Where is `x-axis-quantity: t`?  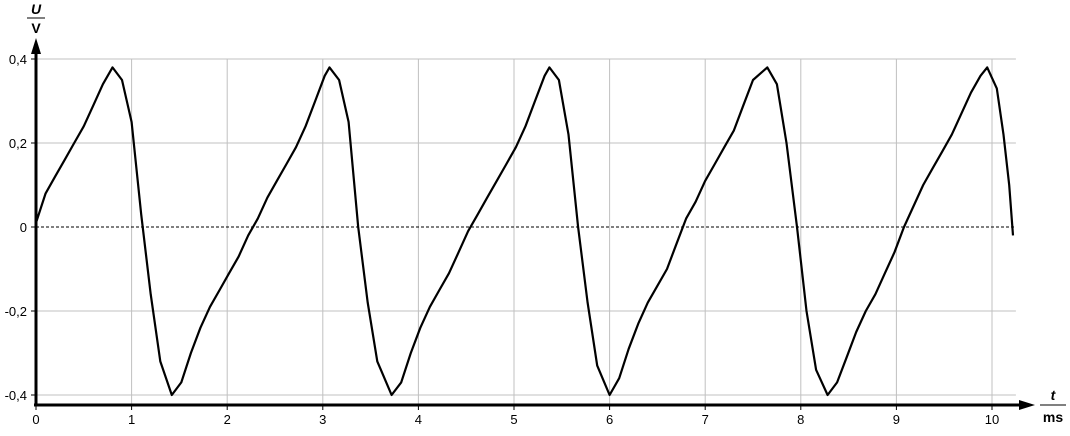
x-axis-quantity: t is located at coordinates (1054, 395).